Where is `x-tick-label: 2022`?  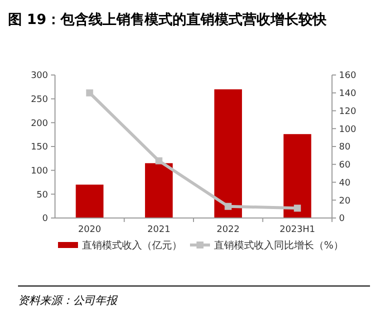 x-tick-label: 2022 is located at coordinates (228, 230).